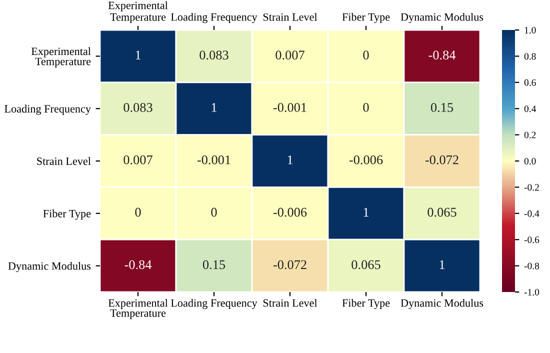 This screenshot has height=353, width=550. I want to click on y-tick-label: Fiber Type, so click(67, 215).